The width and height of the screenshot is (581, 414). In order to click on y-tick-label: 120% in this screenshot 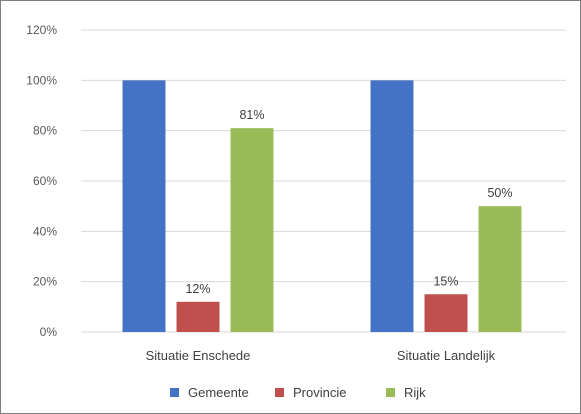, I will do `click(41, 30)`.